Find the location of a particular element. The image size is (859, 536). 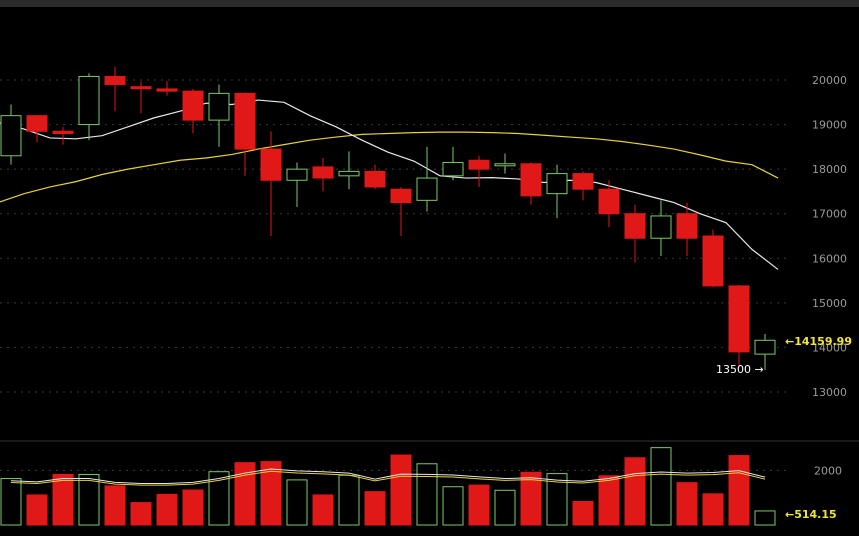

y-tick-label: 17000 is located at coordinates (829, 214).